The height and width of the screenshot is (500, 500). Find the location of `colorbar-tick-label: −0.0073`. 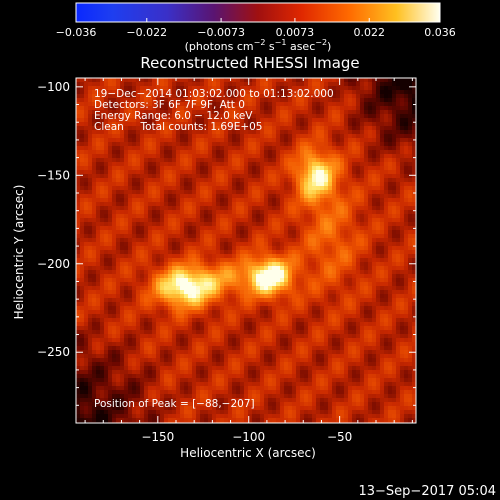

colorbar-tick-label: −0.0073 is located at coordinates (221, 32).